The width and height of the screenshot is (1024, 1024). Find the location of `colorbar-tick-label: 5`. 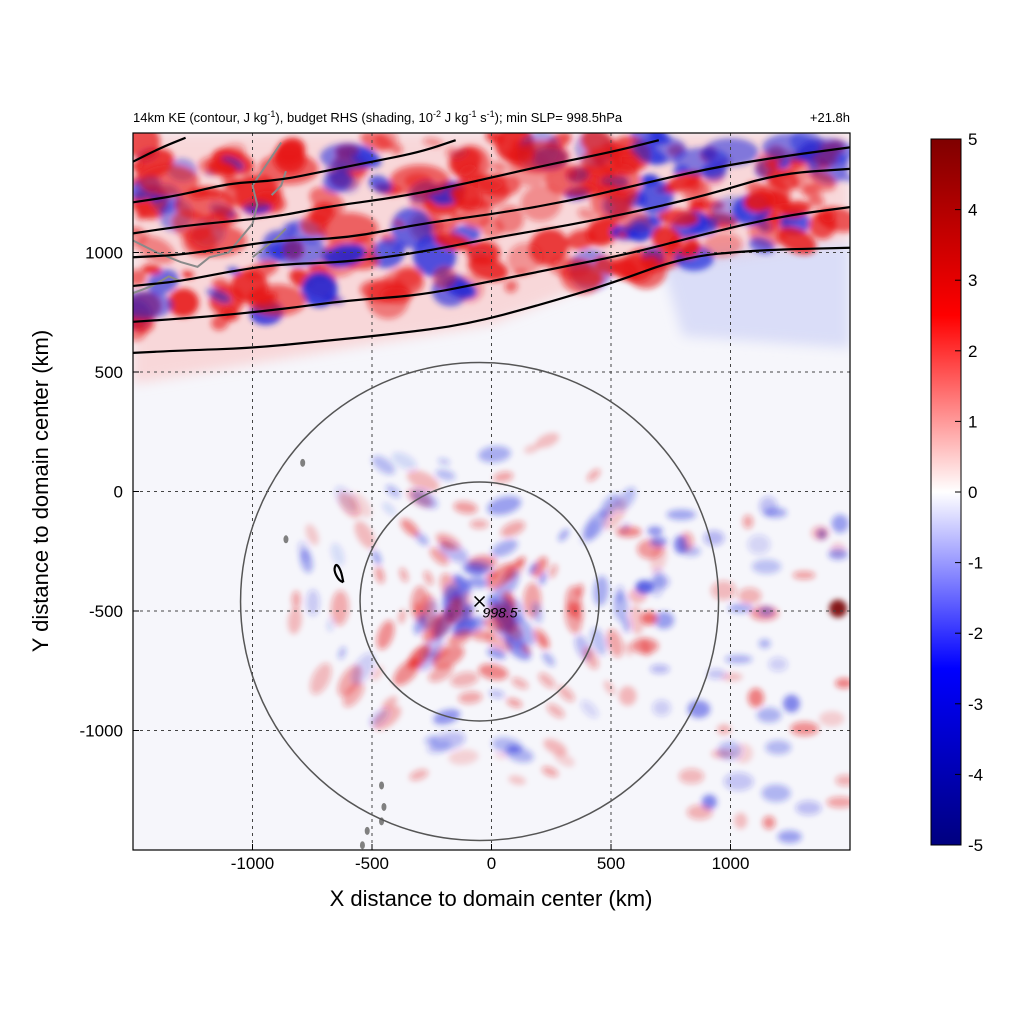

colorbar-tick-label: 5 is located at coordinates (972, 139).